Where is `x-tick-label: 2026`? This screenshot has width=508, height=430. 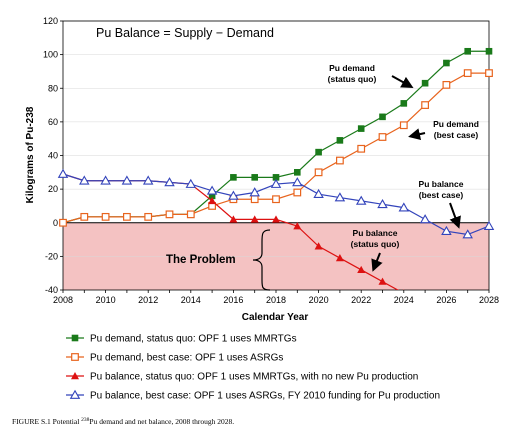 x-tick-label: 2026 is located at coordinates (446, 300).